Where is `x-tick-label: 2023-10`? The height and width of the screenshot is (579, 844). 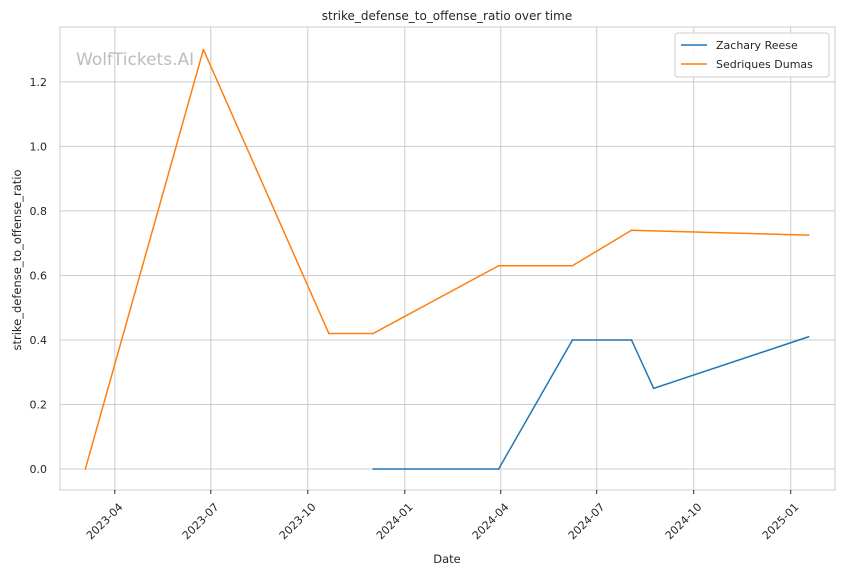
x-tick-label: 2023-10 is located at coordinates (298, 522).